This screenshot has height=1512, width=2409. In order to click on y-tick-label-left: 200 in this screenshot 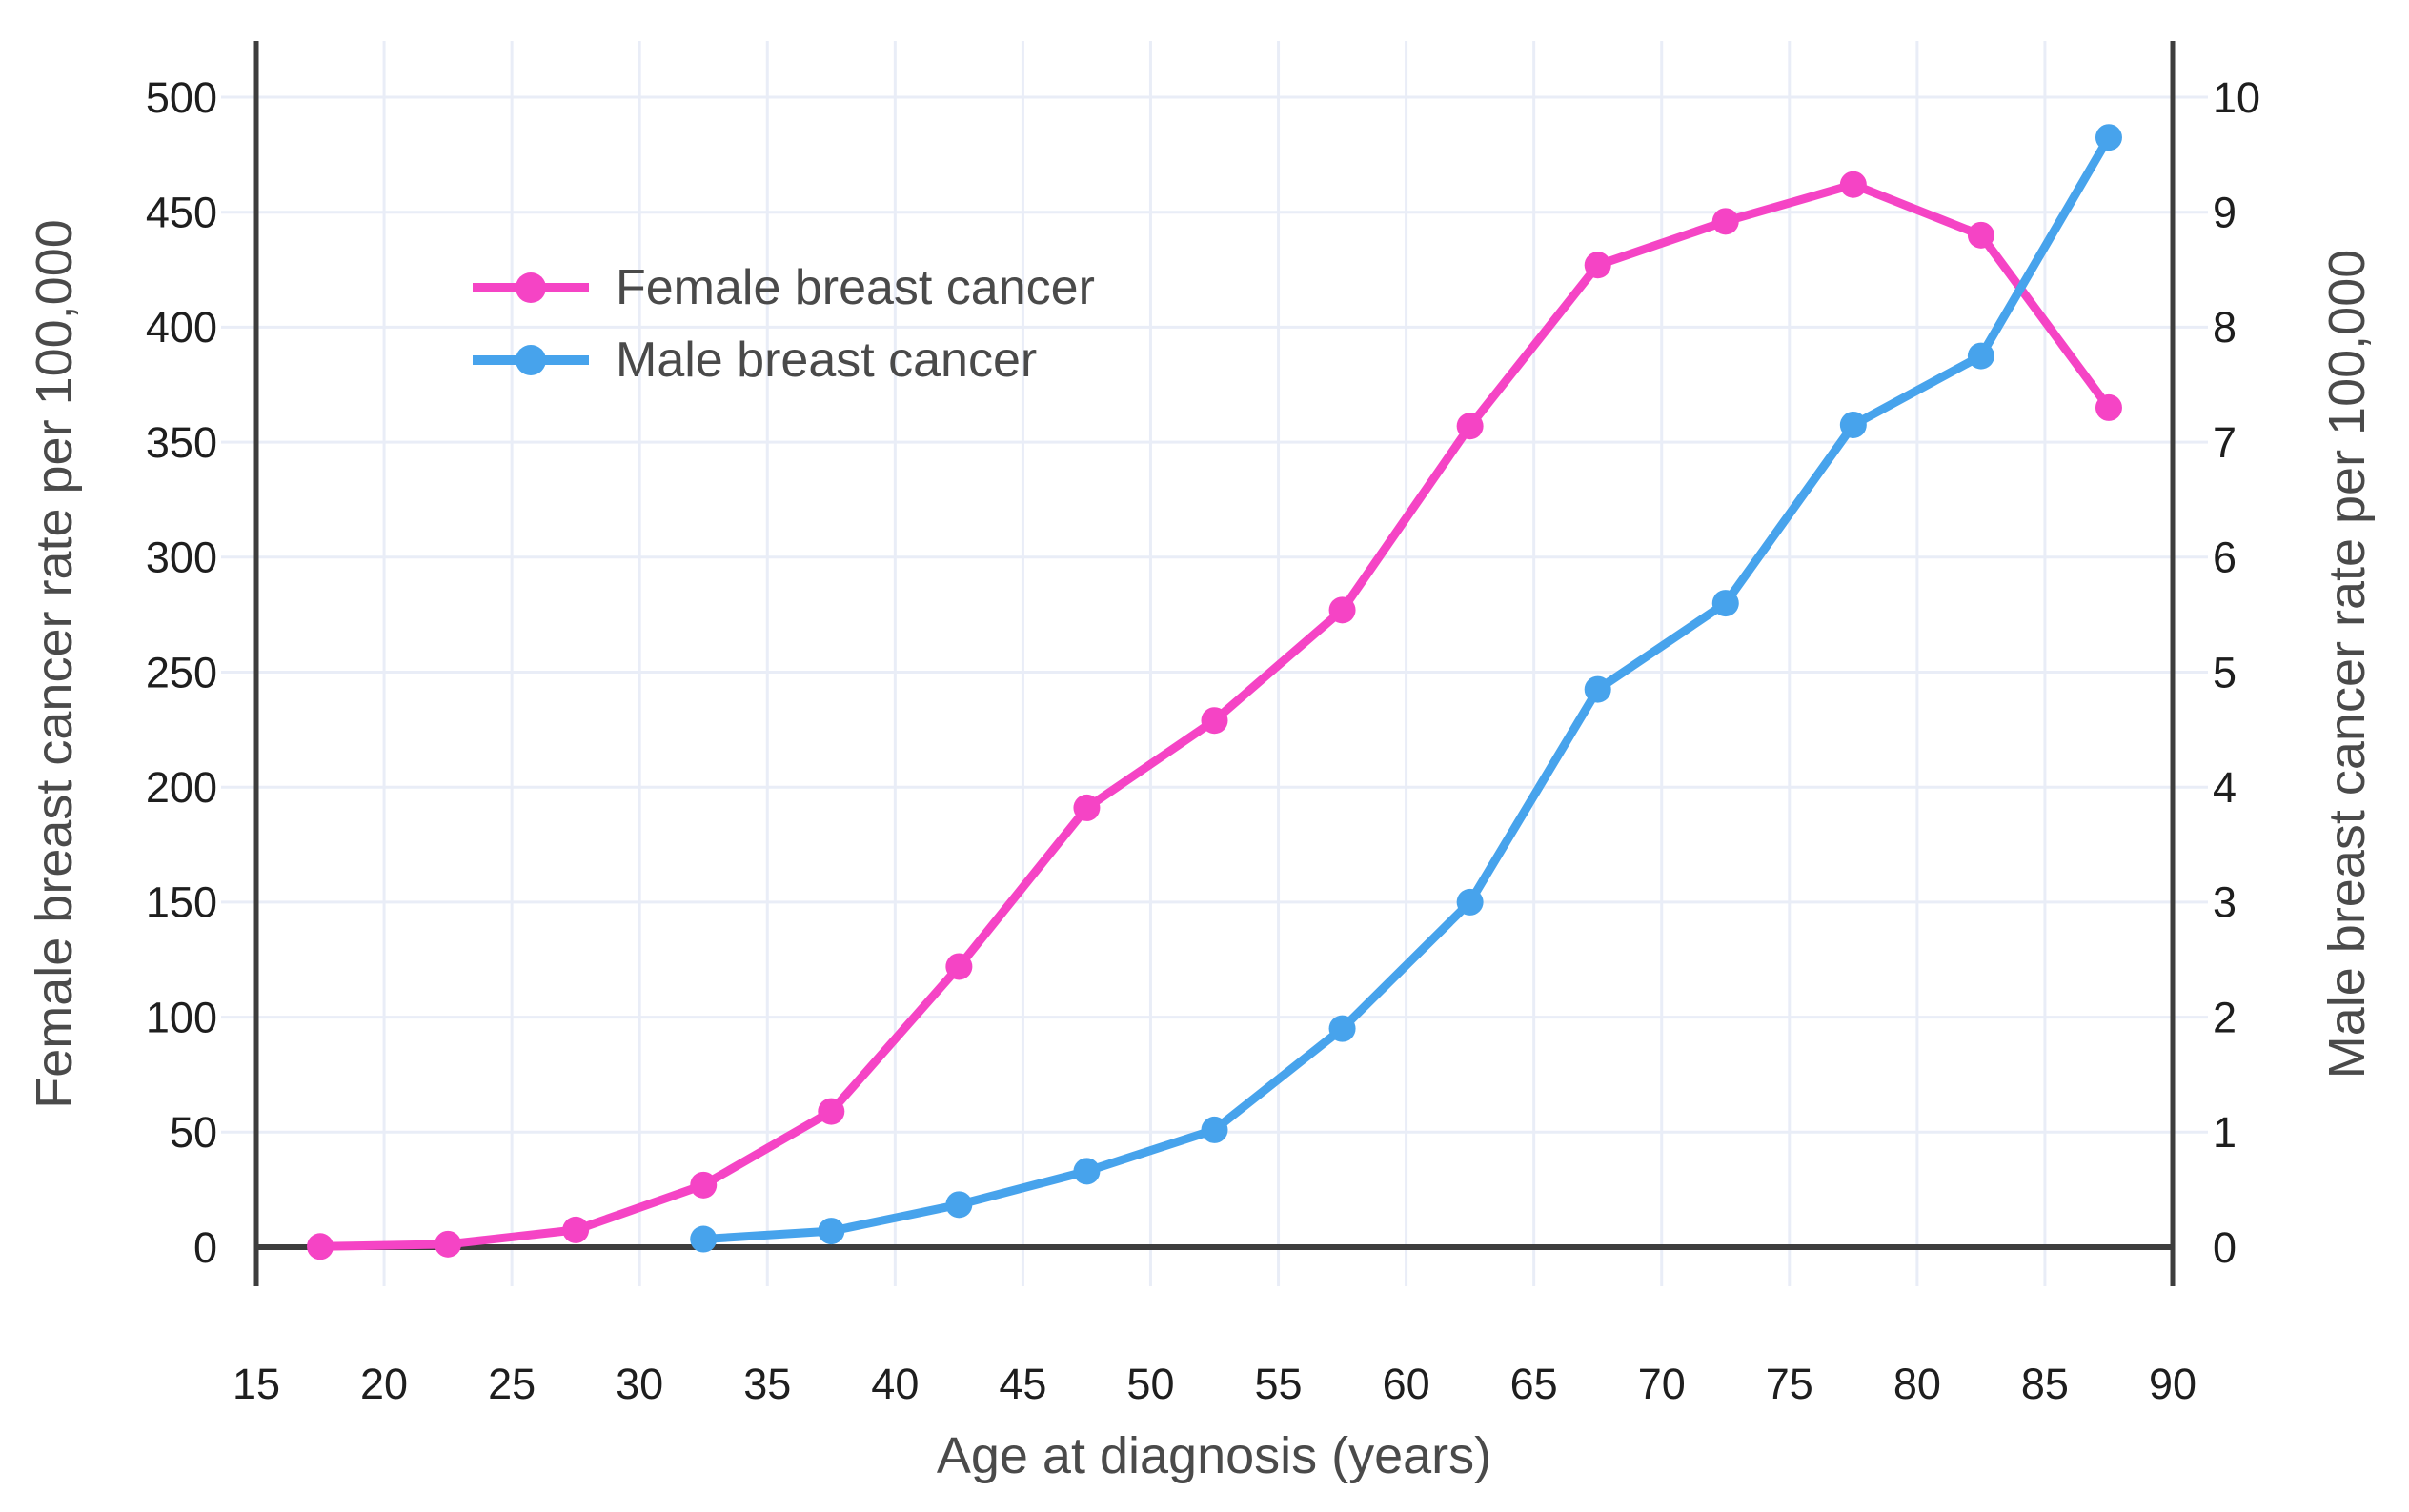, I will do `click(181, 787)`.